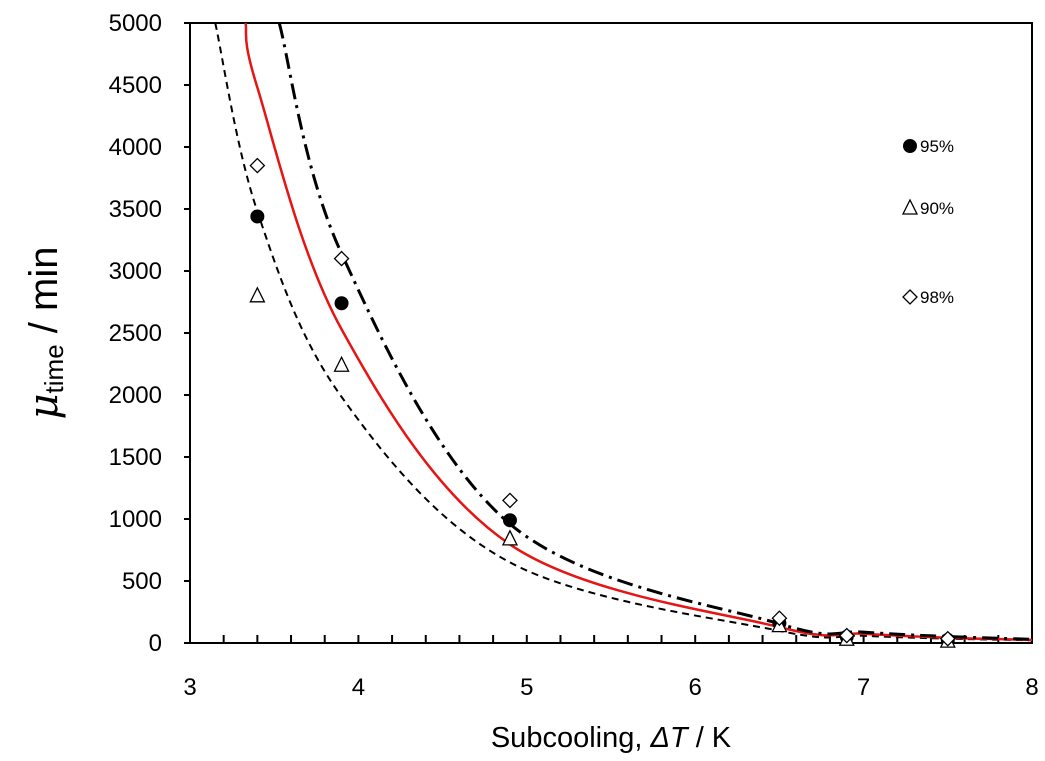 Image resolution: width=1045 pixels, height=761 pixels. I want to click on legend-marker-open-triangle, so click(910, 206).